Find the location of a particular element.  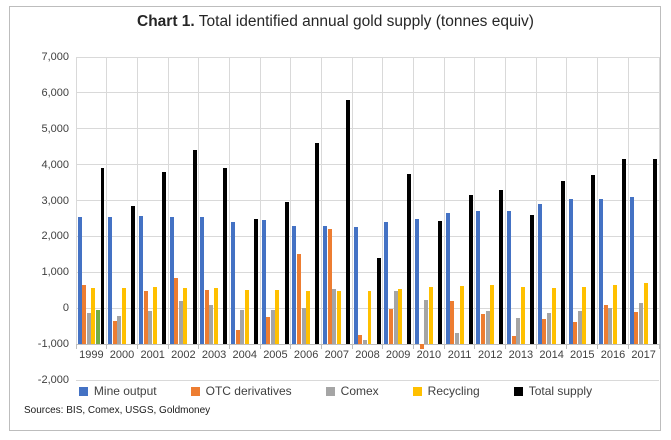

legend-item-comex: Comex is located at coordinates (352, 391).